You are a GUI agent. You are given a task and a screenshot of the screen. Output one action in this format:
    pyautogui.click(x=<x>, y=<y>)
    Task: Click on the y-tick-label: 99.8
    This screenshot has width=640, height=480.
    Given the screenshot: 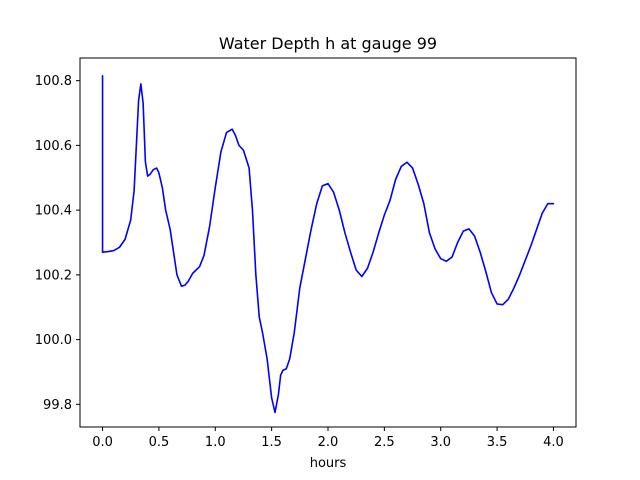 What is the action you would take?
    pyautogui.click(x=57, y=405)
    